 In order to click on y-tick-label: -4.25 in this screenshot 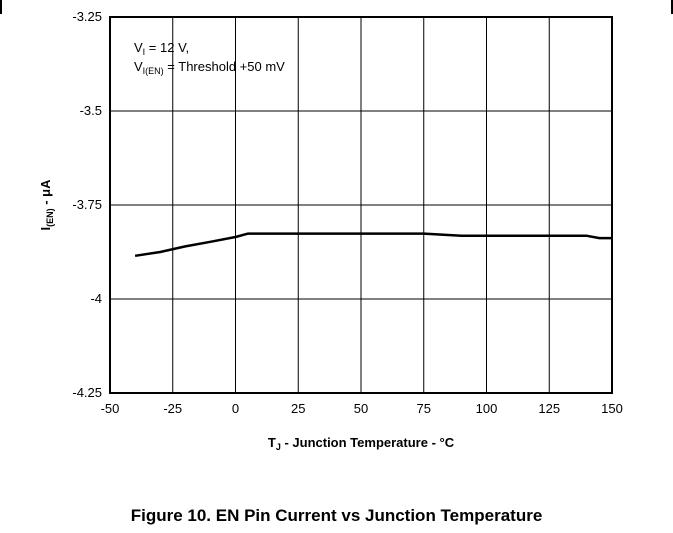, I will do `click(87, 392)`.